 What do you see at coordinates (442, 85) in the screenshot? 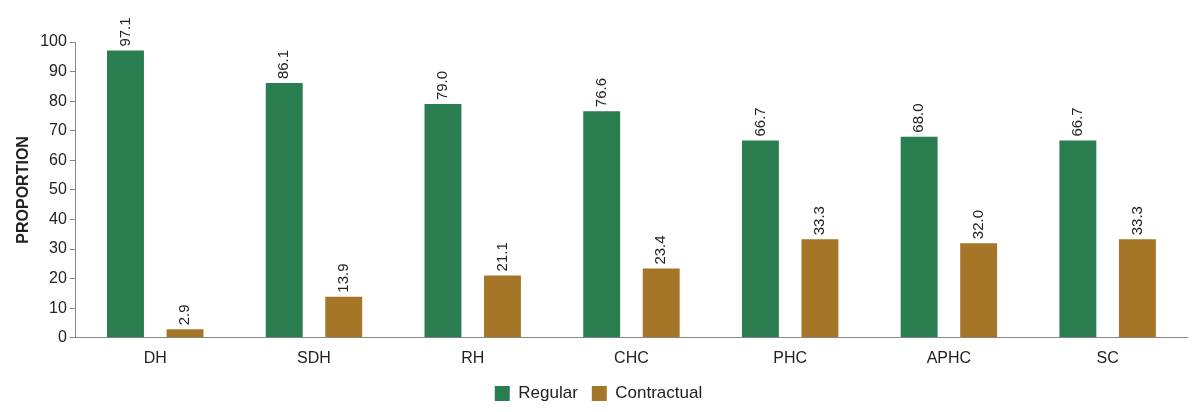
I see `data-label: 79.0` at bounding box center [442, 85].